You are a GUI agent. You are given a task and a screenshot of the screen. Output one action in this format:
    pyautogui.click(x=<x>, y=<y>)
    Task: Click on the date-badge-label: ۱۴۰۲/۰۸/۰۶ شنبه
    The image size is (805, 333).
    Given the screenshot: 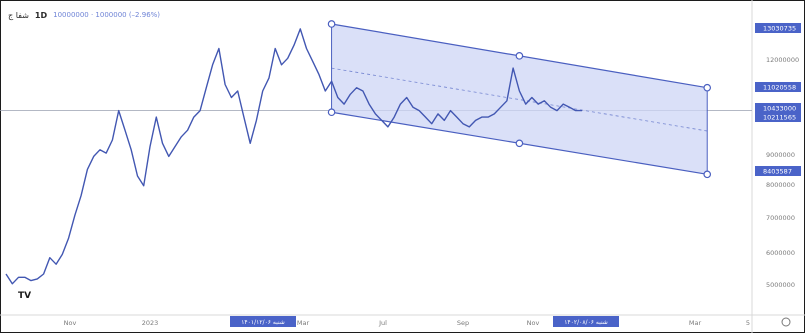 What is the action you would take?
    pyautogui.click(x=586, y=322)
    